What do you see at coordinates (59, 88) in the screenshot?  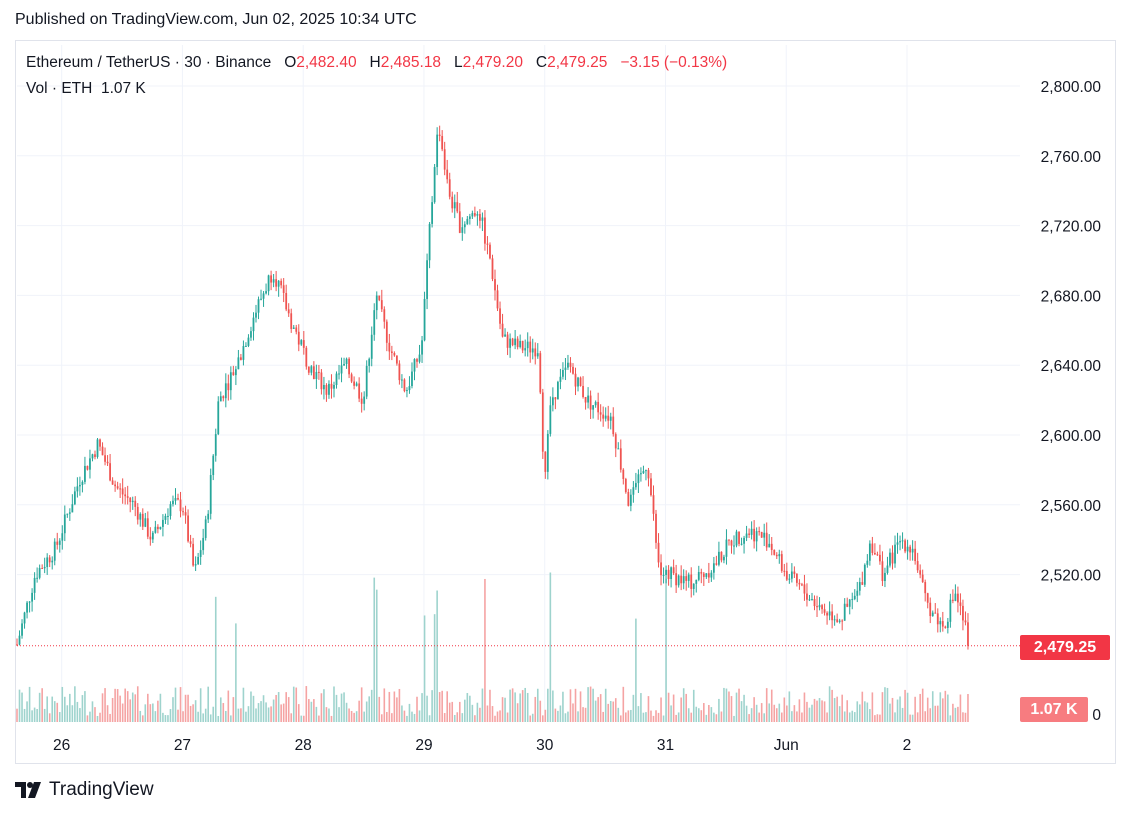 I see `volume-label: Vol · ETH` at bounding box center [59, 88].